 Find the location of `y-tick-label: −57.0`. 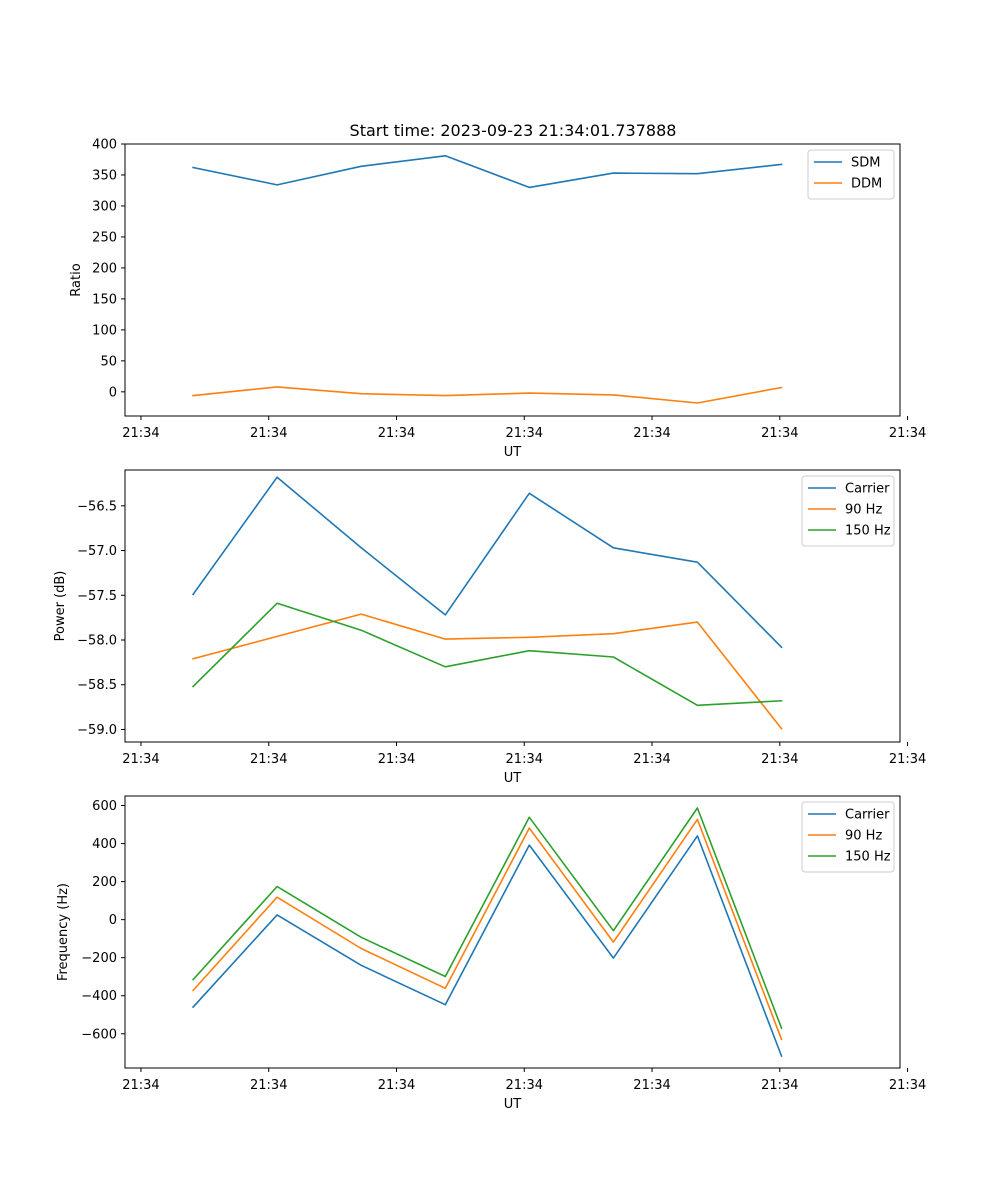

y-tick-label: −57.0 is located at coordinates (97, 551).